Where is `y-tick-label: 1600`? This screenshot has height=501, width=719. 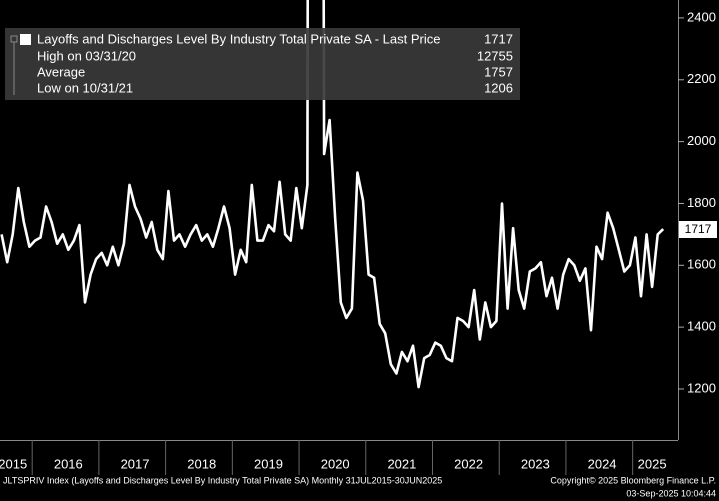 y-tick-label: 1600 is located at coordinates (701, 264).